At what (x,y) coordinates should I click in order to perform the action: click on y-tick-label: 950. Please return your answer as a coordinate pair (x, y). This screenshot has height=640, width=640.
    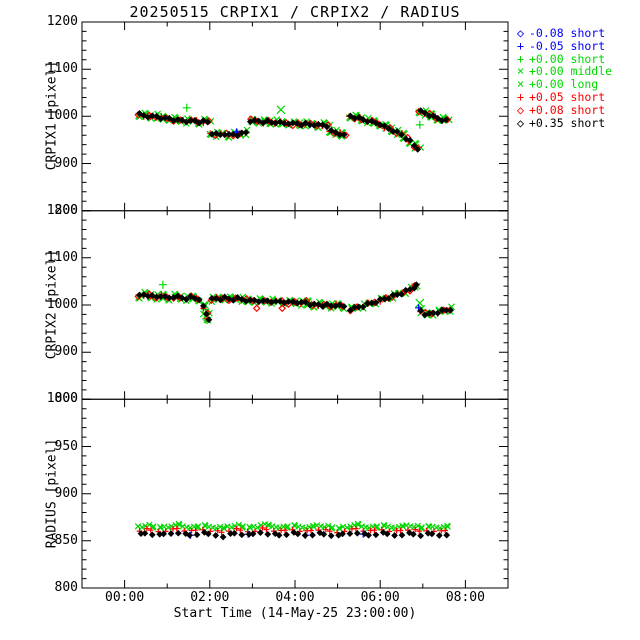
    Looking at the image, I should click on (66, 446).